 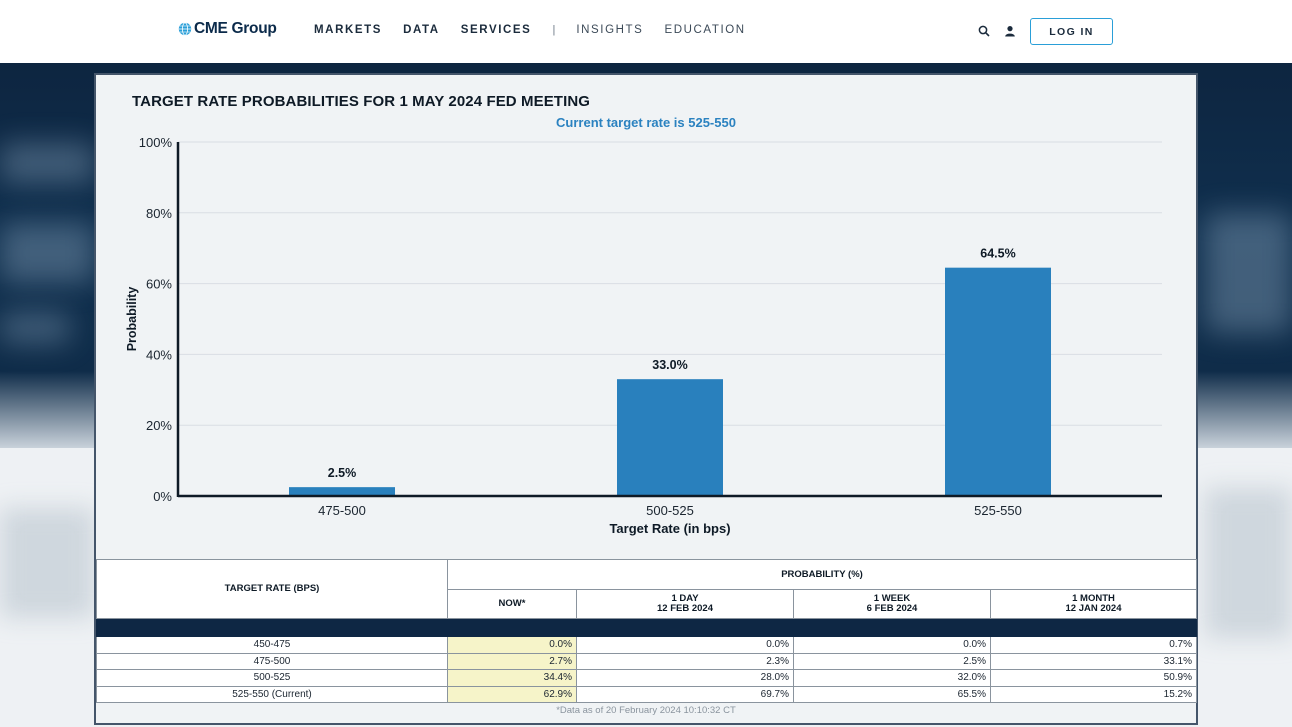 What do you see at coordinates (348, 30) in the screenshot?
I see `nav-markets: MARKETS` at bounding box center [348, 30].